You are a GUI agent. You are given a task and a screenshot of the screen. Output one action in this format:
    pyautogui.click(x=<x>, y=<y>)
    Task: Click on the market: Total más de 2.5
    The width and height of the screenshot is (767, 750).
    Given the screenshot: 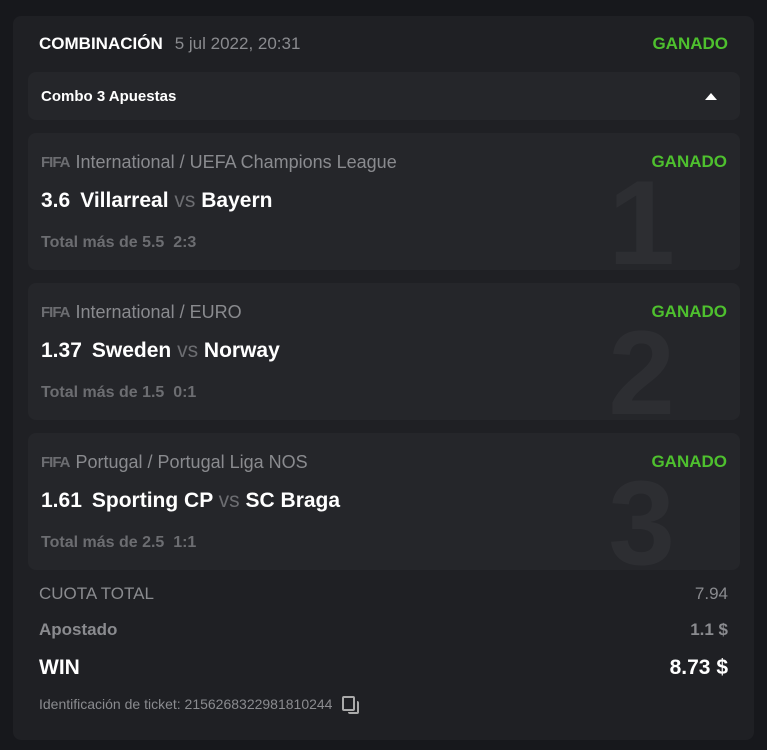 What is the action you would take?
    pyautogui.click(x=103, y=542)
    